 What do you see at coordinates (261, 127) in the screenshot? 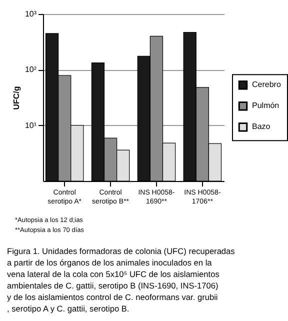
I see `legend-label: Bazo` at bounding box center [261, 127].